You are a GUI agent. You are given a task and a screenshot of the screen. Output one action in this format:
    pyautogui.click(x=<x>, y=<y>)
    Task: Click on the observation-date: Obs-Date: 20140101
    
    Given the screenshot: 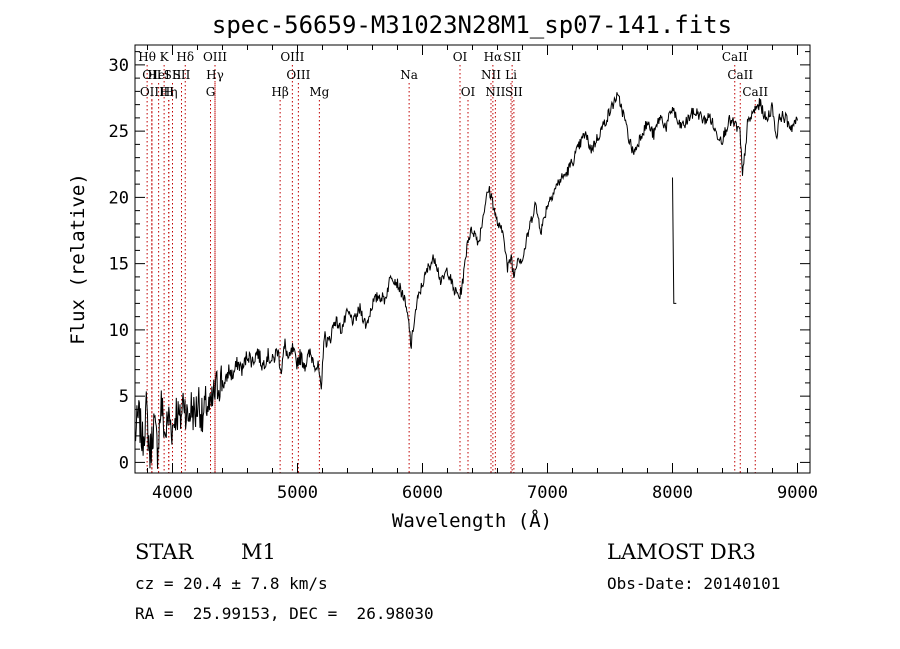 What is the action you would take?
    pyautogui.click(x=694, y=583)
    